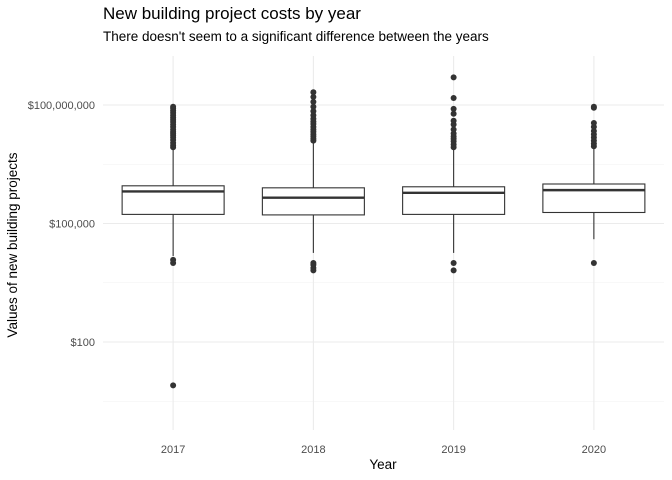  I want to click on box-2020, so click(594, 194).